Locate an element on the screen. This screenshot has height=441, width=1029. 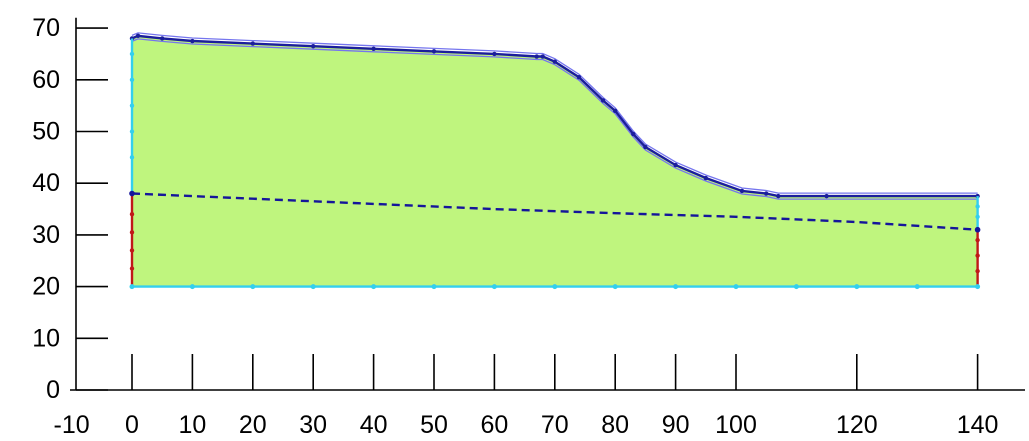
y-axis: 0 10 20 30 40 50 60 70 is located at coordinates (70, 209).